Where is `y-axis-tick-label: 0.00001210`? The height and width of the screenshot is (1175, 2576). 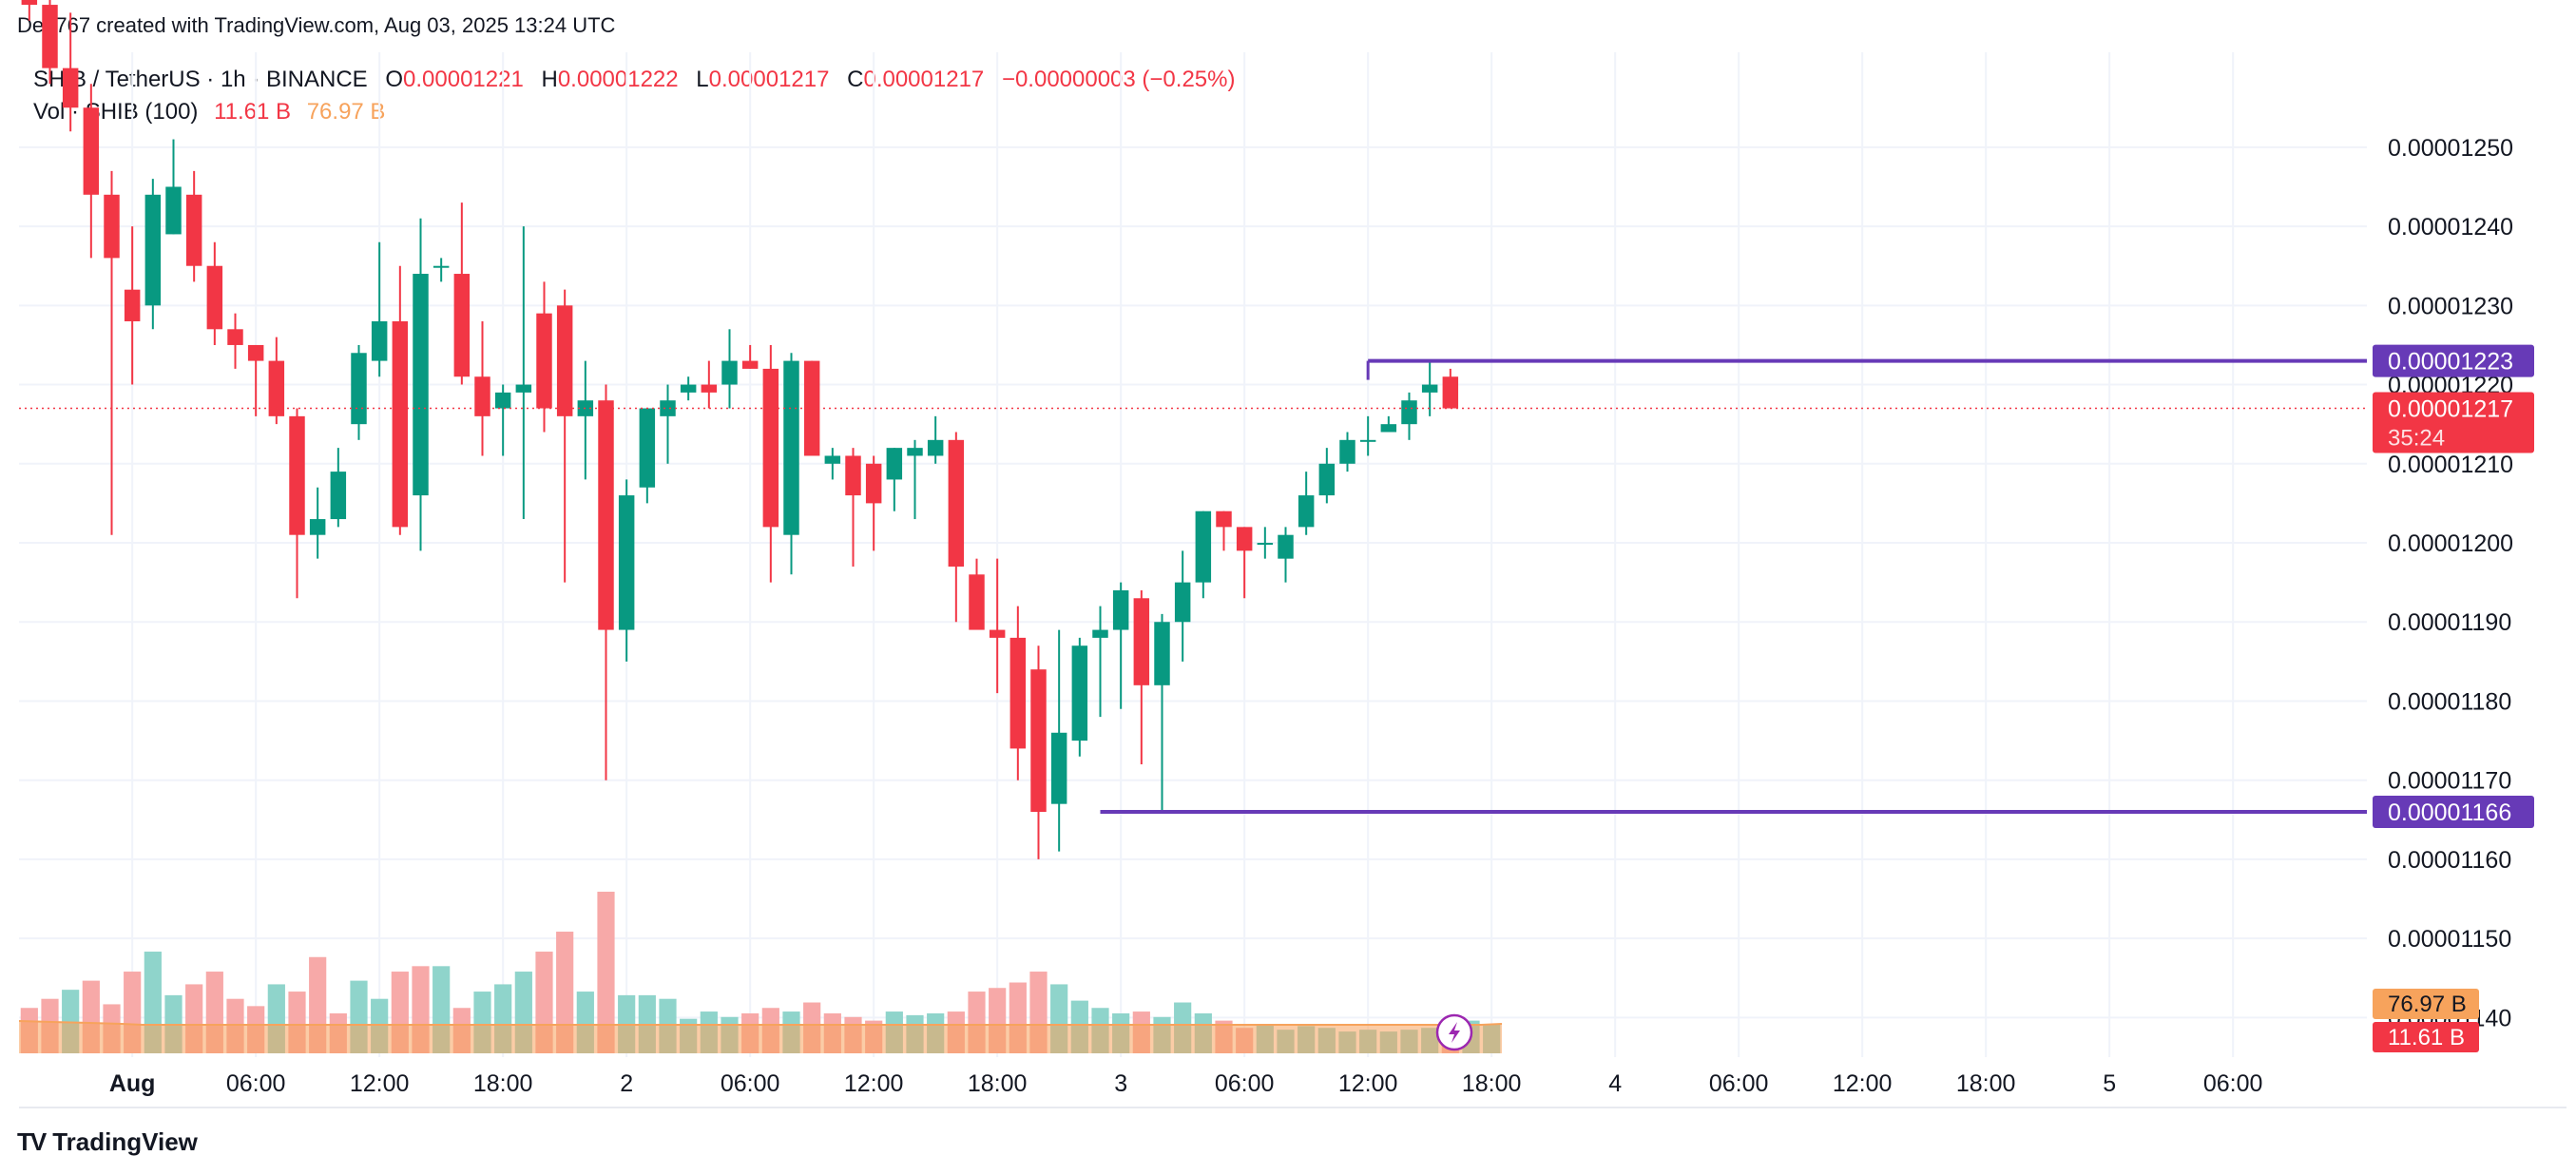 y-axis-tick-label: 0.00001210 is located at coordinates (2450, 465).